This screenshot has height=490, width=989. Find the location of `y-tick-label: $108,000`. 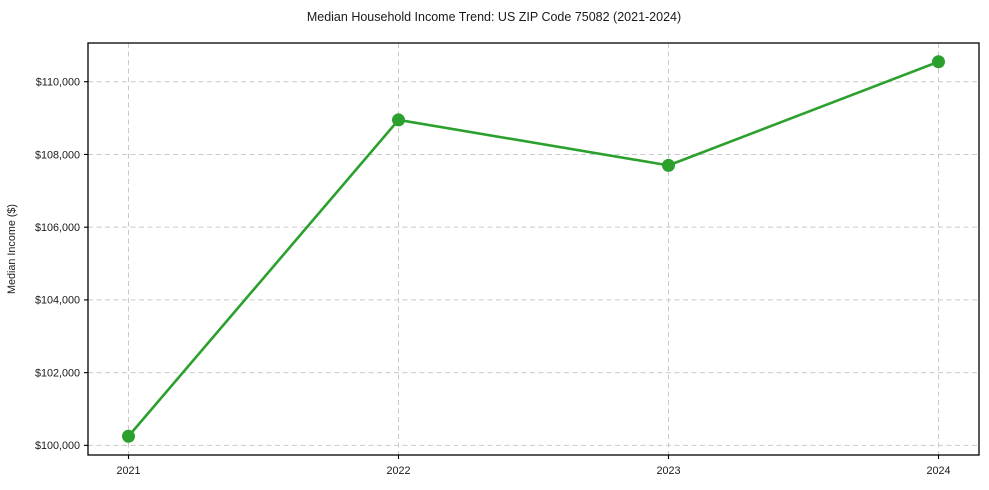

y-tick-label: $108,000 is located at coordinates (57, 155).